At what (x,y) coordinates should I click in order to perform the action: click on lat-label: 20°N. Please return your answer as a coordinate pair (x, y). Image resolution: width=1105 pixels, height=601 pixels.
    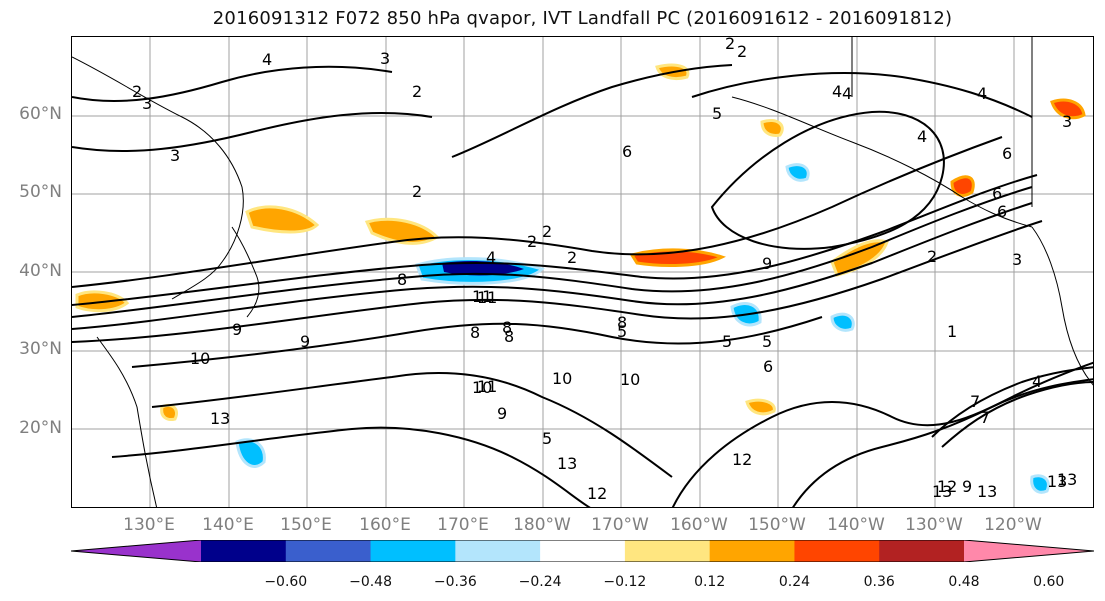
    Looking at the image, I should click on (40, 428).